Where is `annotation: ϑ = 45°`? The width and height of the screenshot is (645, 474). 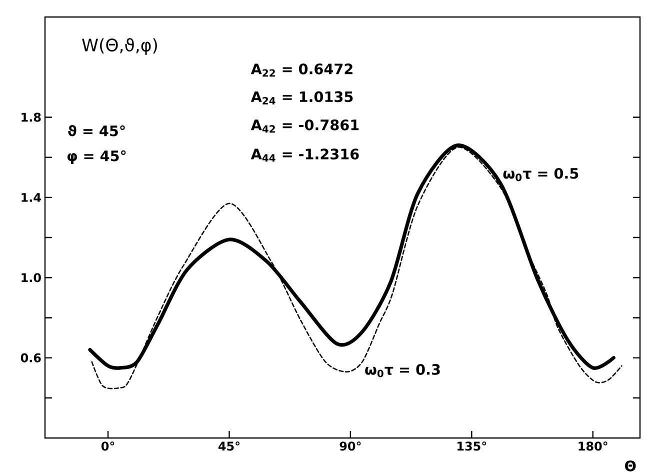
annotation: ϑ = 45° is located at coordinates (96, 130).